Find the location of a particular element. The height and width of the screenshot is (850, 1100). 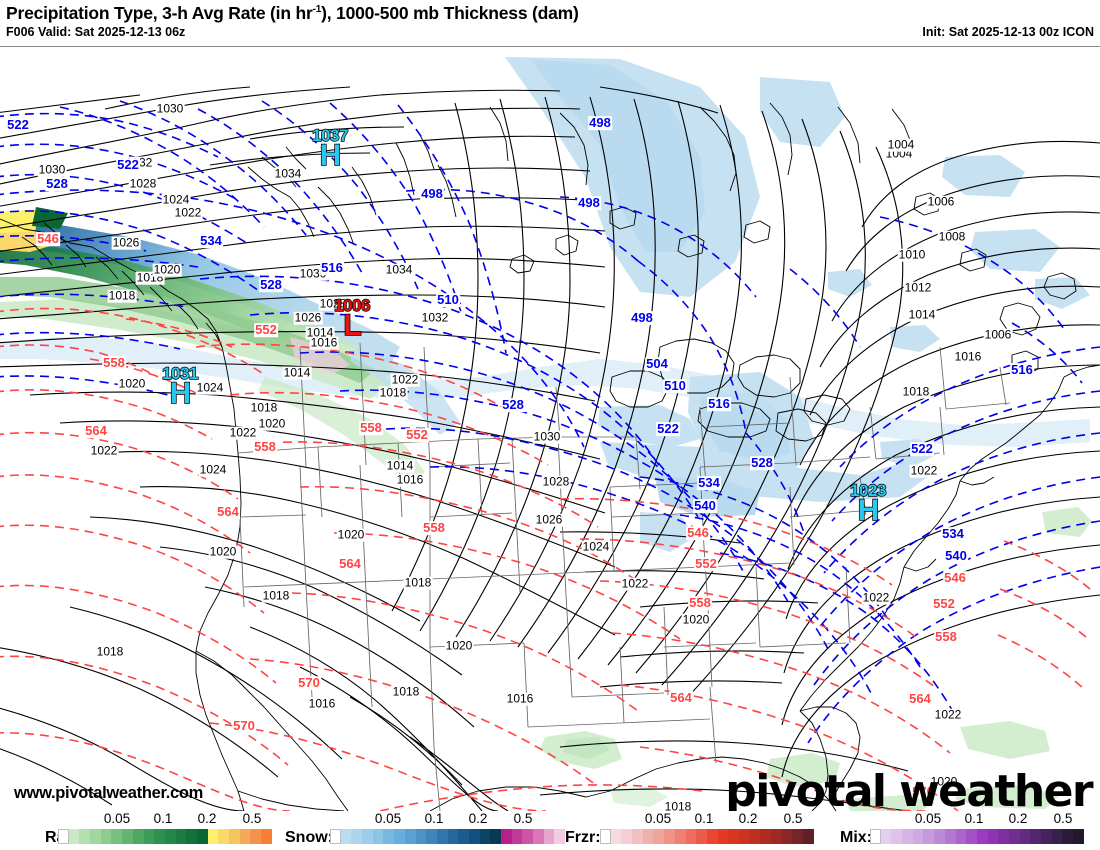

isobar-label: 1034 is located at coordinates (288, 173).